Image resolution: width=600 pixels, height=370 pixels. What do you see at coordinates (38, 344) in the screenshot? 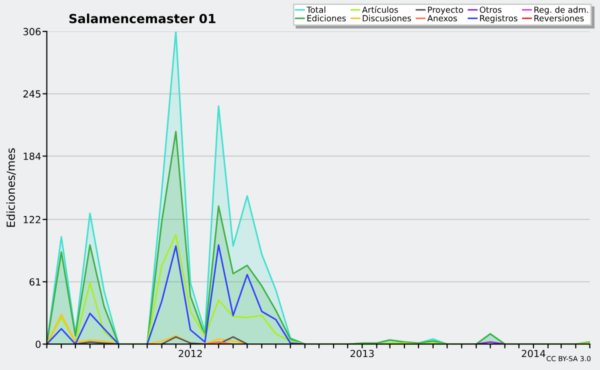
I see `y-tick-label: 0` at bounding box center [38, 344].